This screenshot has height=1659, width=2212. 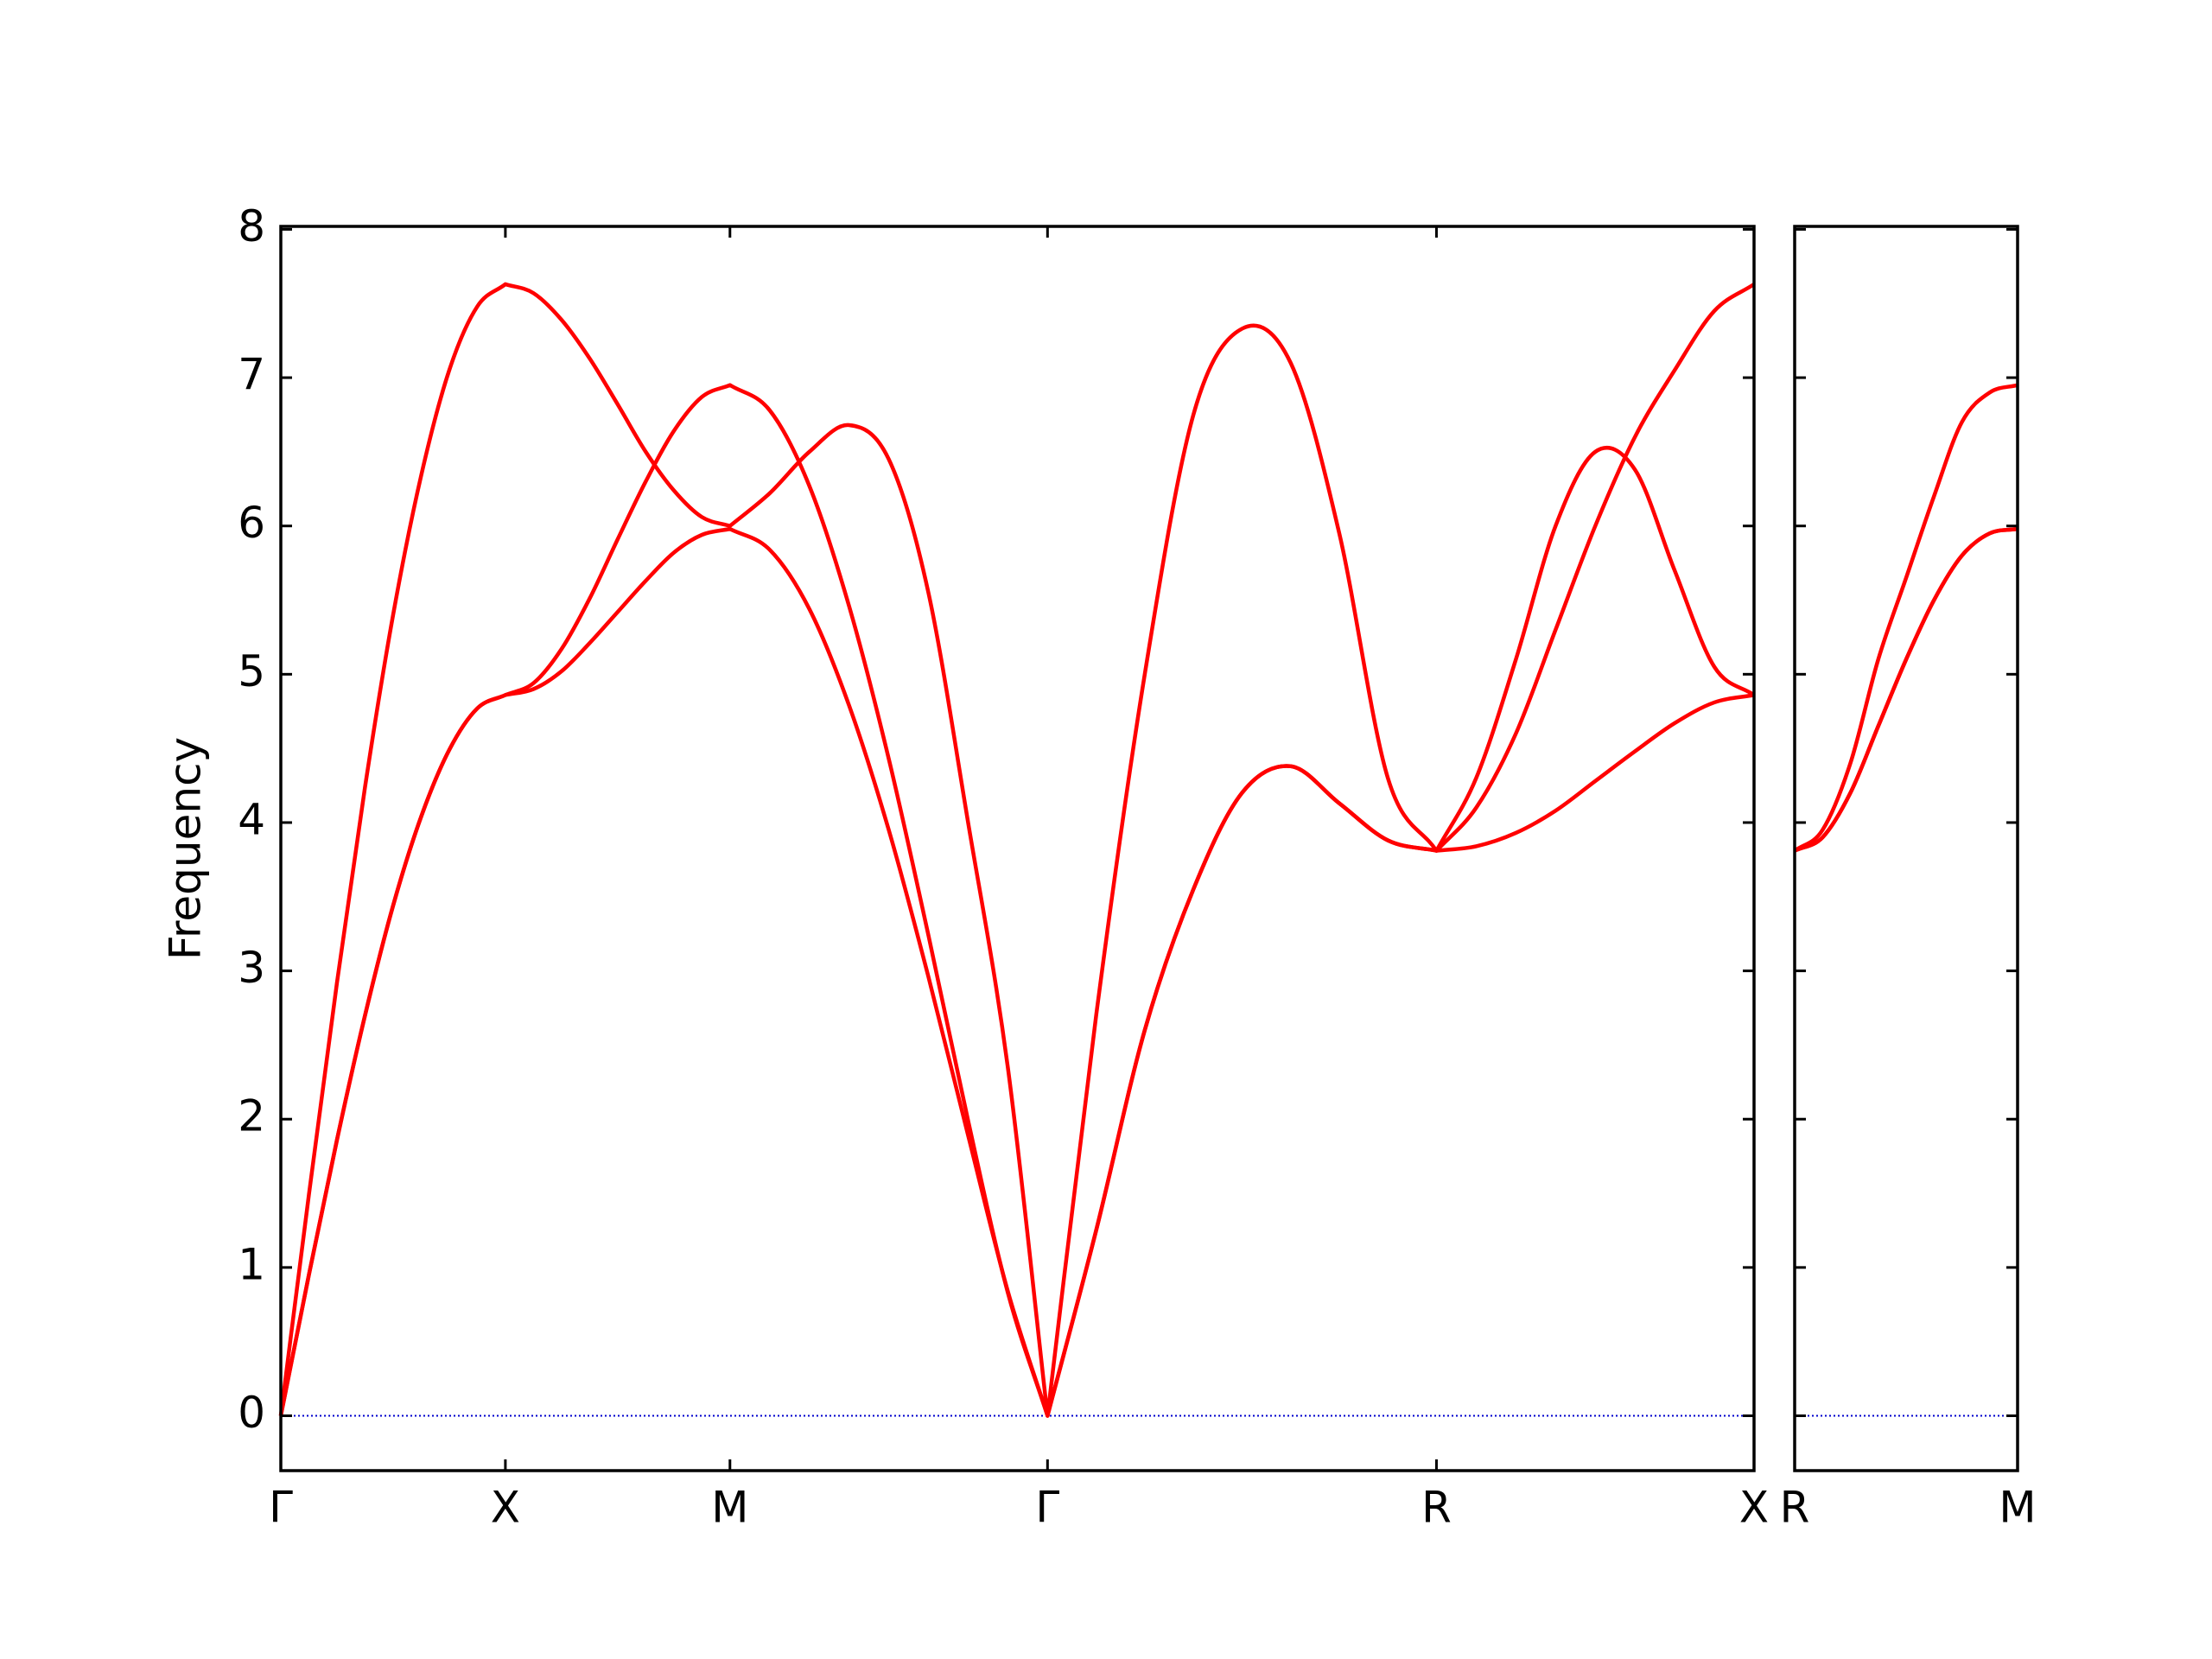 What do you see at coordinates (251, 1264) in the screenshot?
I see `y-tick-label: 1` at bounding box center [251, 1264].